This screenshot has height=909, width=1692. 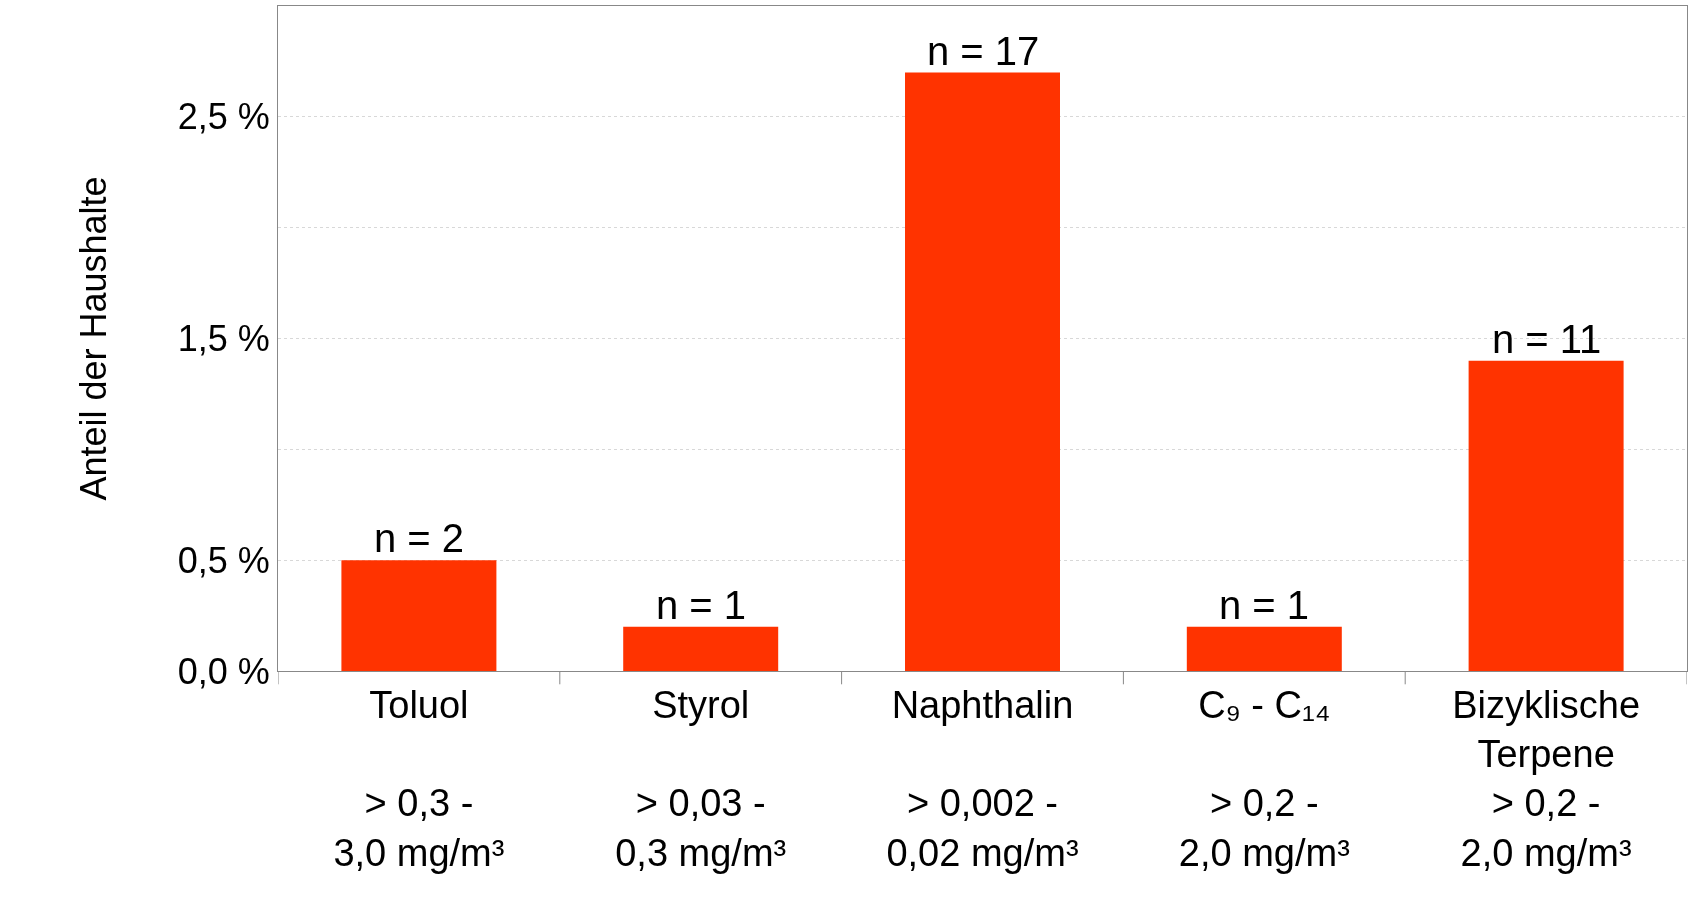 I want to click on y-tick-label: 2,5 %, so click(x=223, y=117).